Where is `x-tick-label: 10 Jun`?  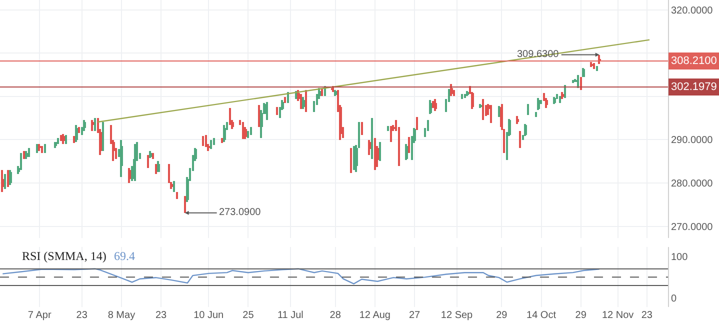
x-tick-label: 10 Jun is located at coordinates (209, 316).